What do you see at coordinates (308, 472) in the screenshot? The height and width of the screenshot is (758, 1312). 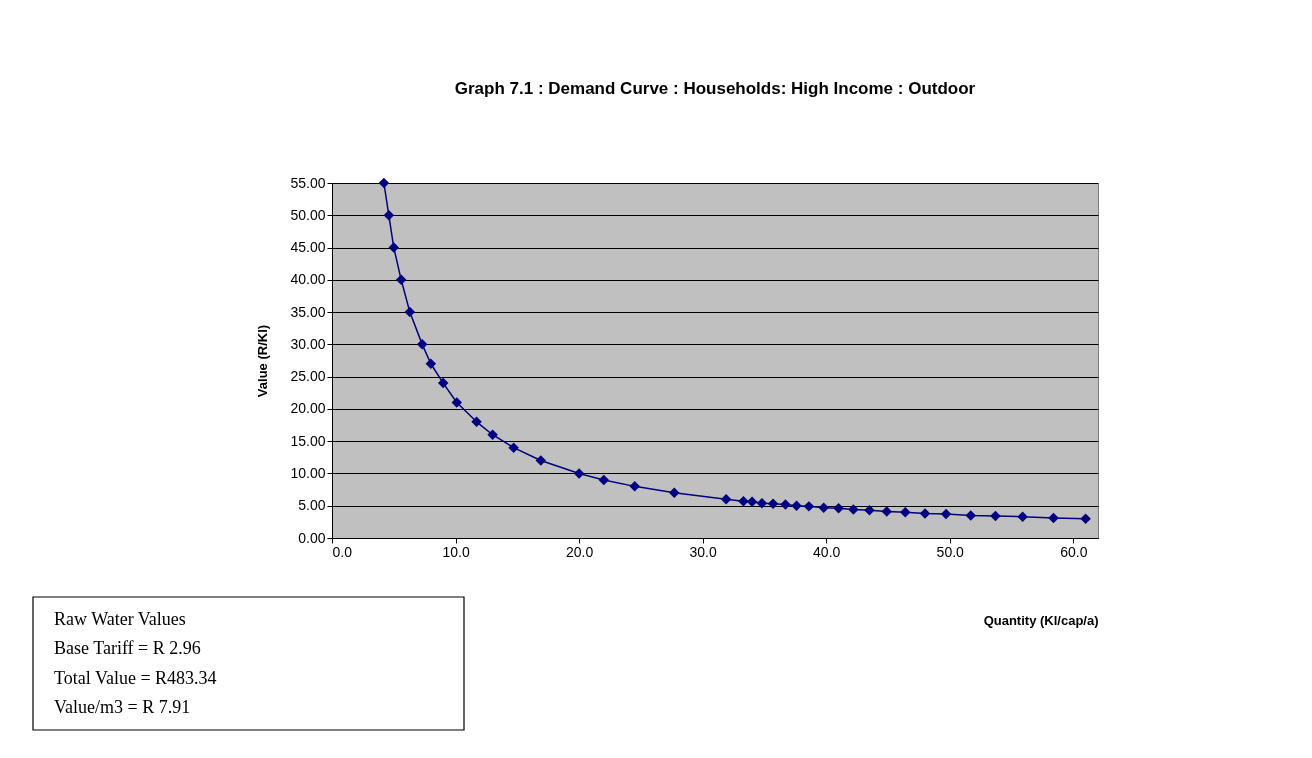 I see `y-tick-label: 10.00` at bounding box center [308, 472].